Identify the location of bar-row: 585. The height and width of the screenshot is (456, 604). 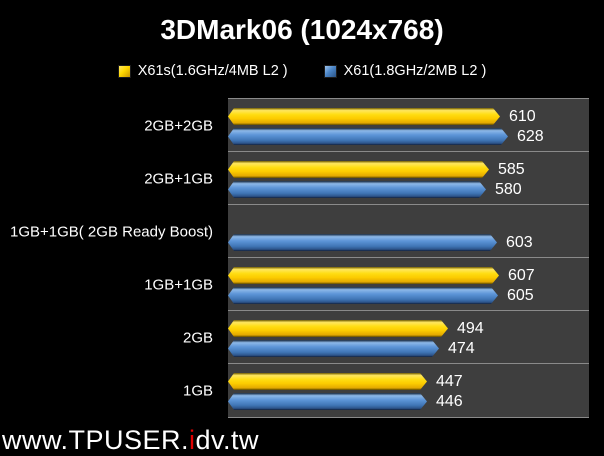
(416, 169).